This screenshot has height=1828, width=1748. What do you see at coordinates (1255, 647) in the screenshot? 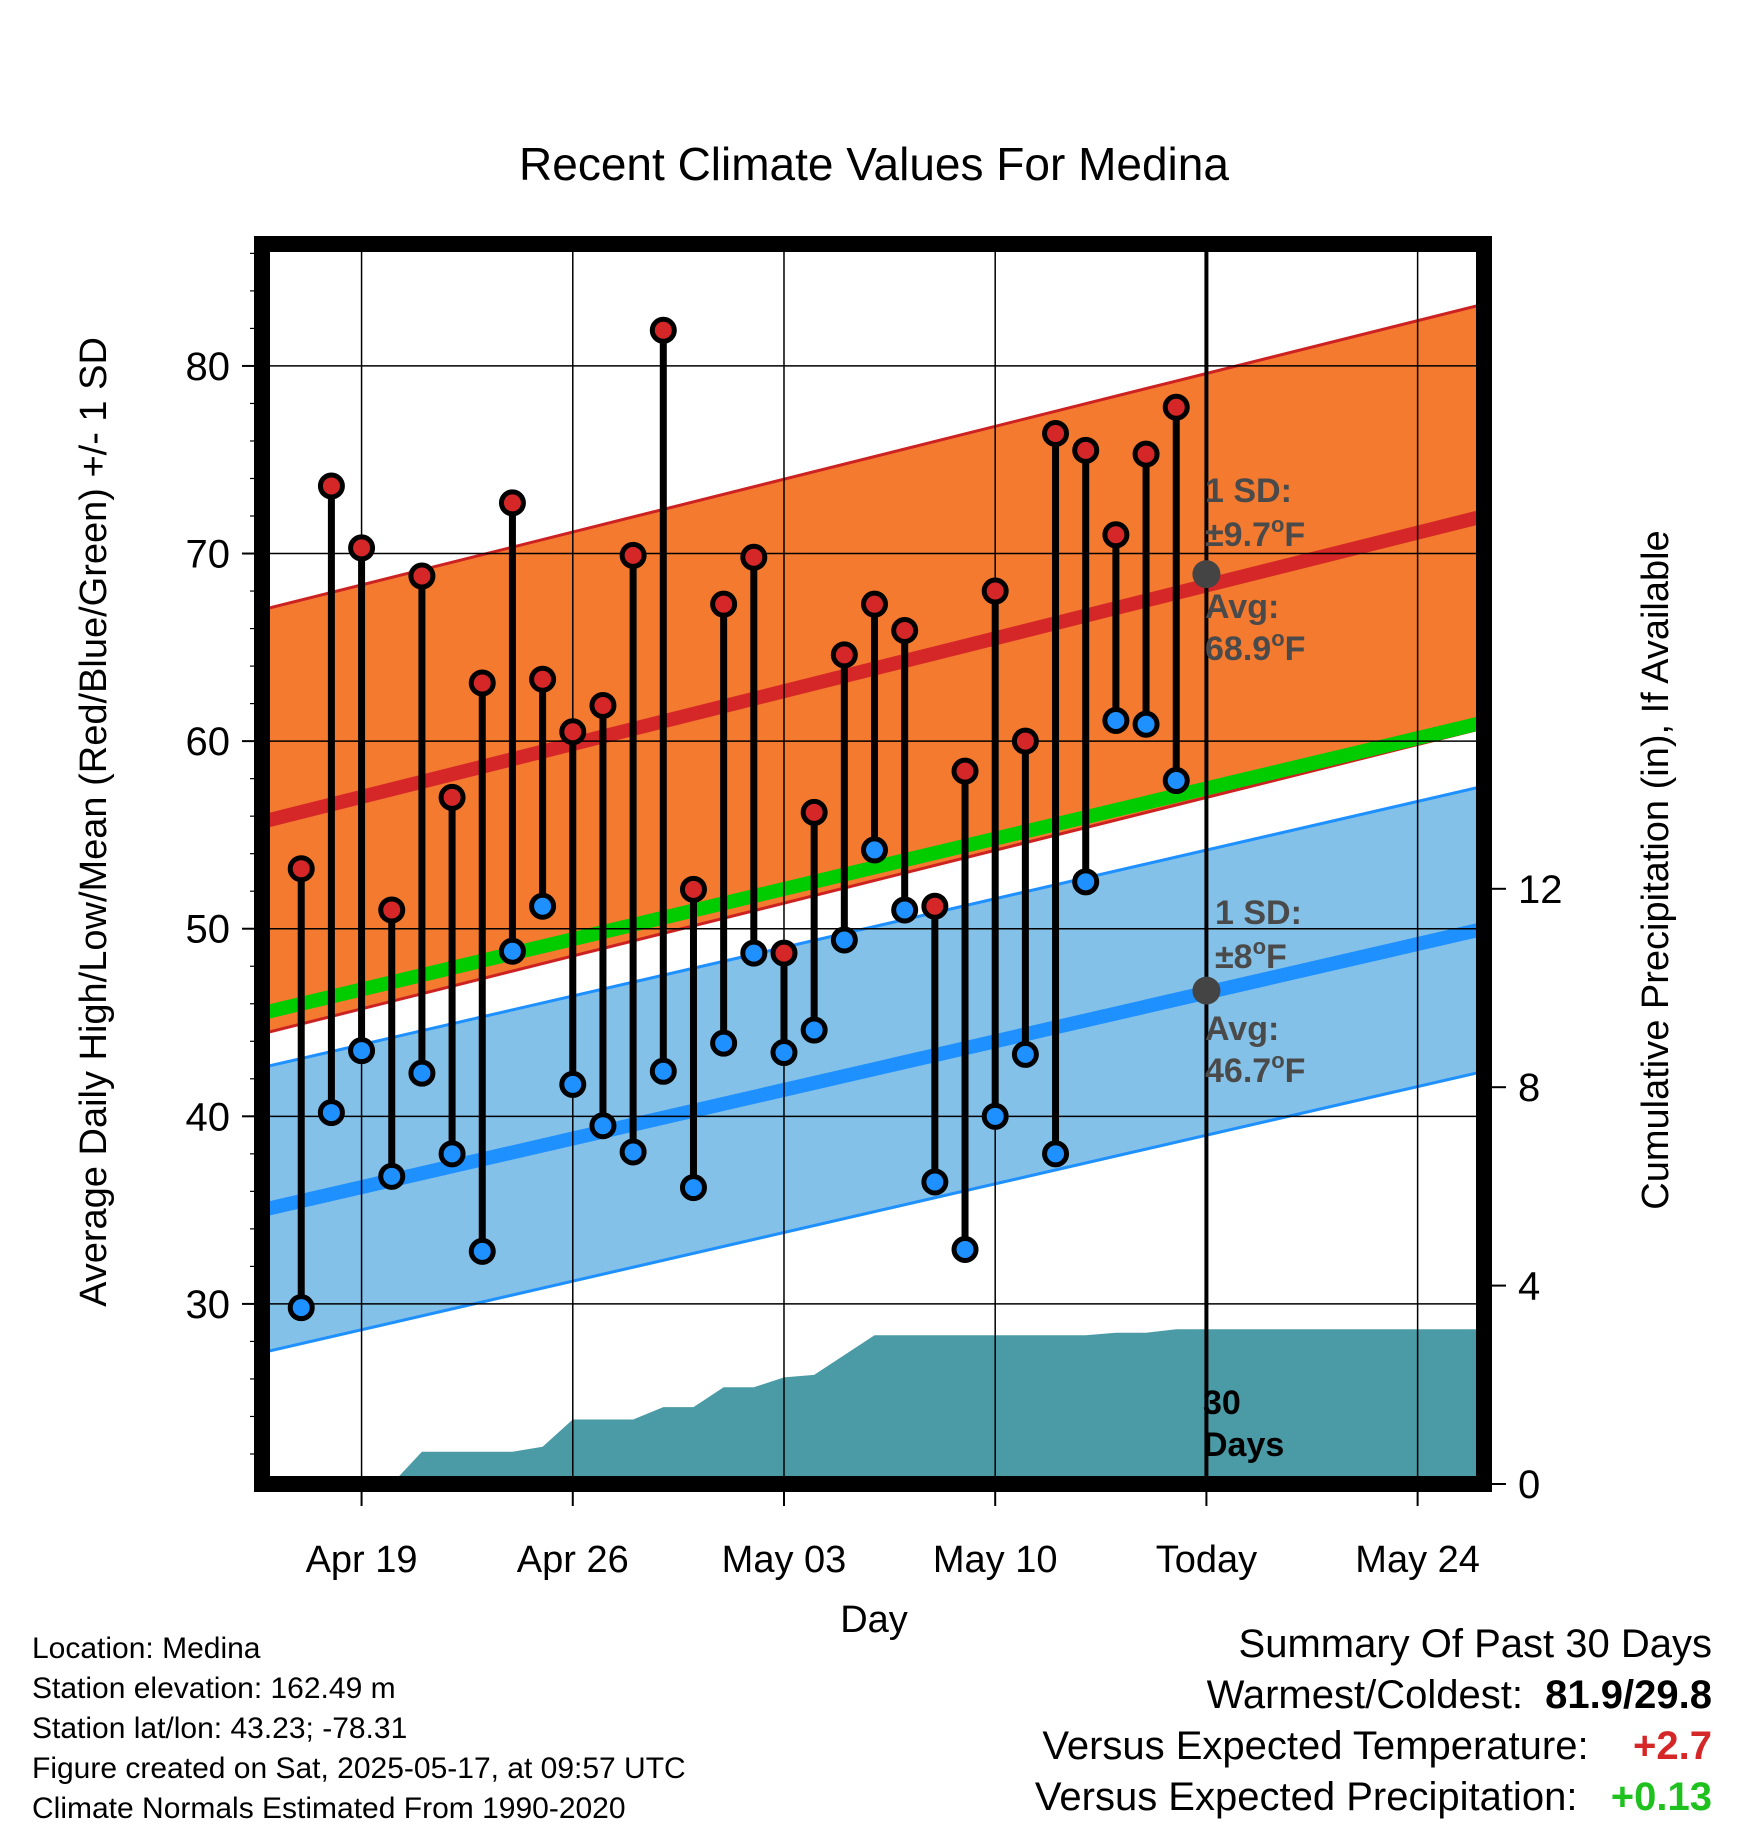
I see `high-avg-value: 68.9oF` at bounding box center [1255, 647].